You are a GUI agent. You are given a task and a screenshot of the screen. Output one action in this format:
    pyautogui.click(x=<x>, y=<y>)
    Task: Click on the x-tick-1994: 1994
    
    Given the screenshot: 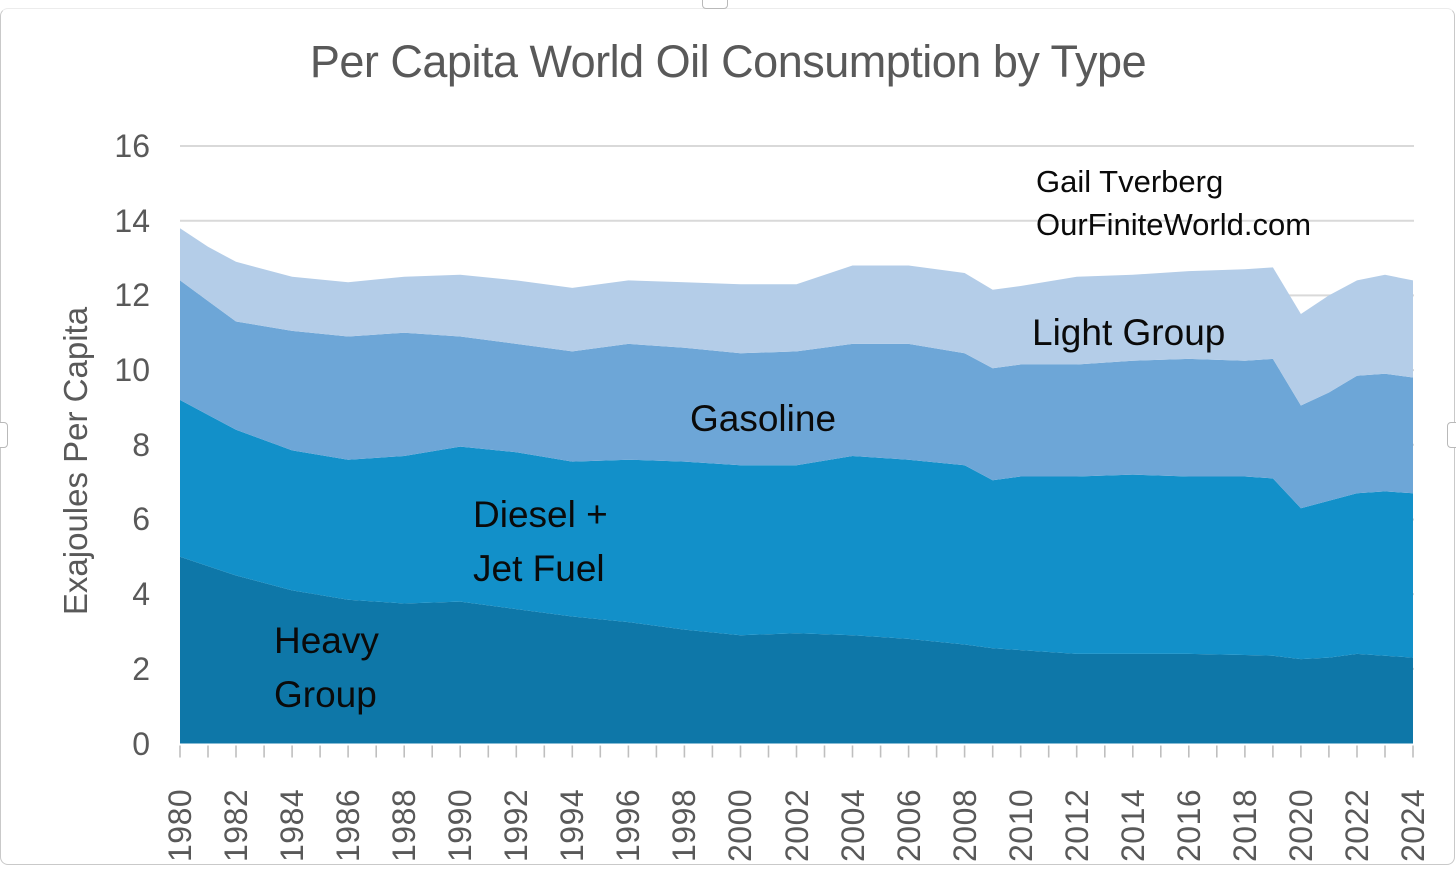 What is the action you would take?
    pyautogui.click(x=572, y=825)
    